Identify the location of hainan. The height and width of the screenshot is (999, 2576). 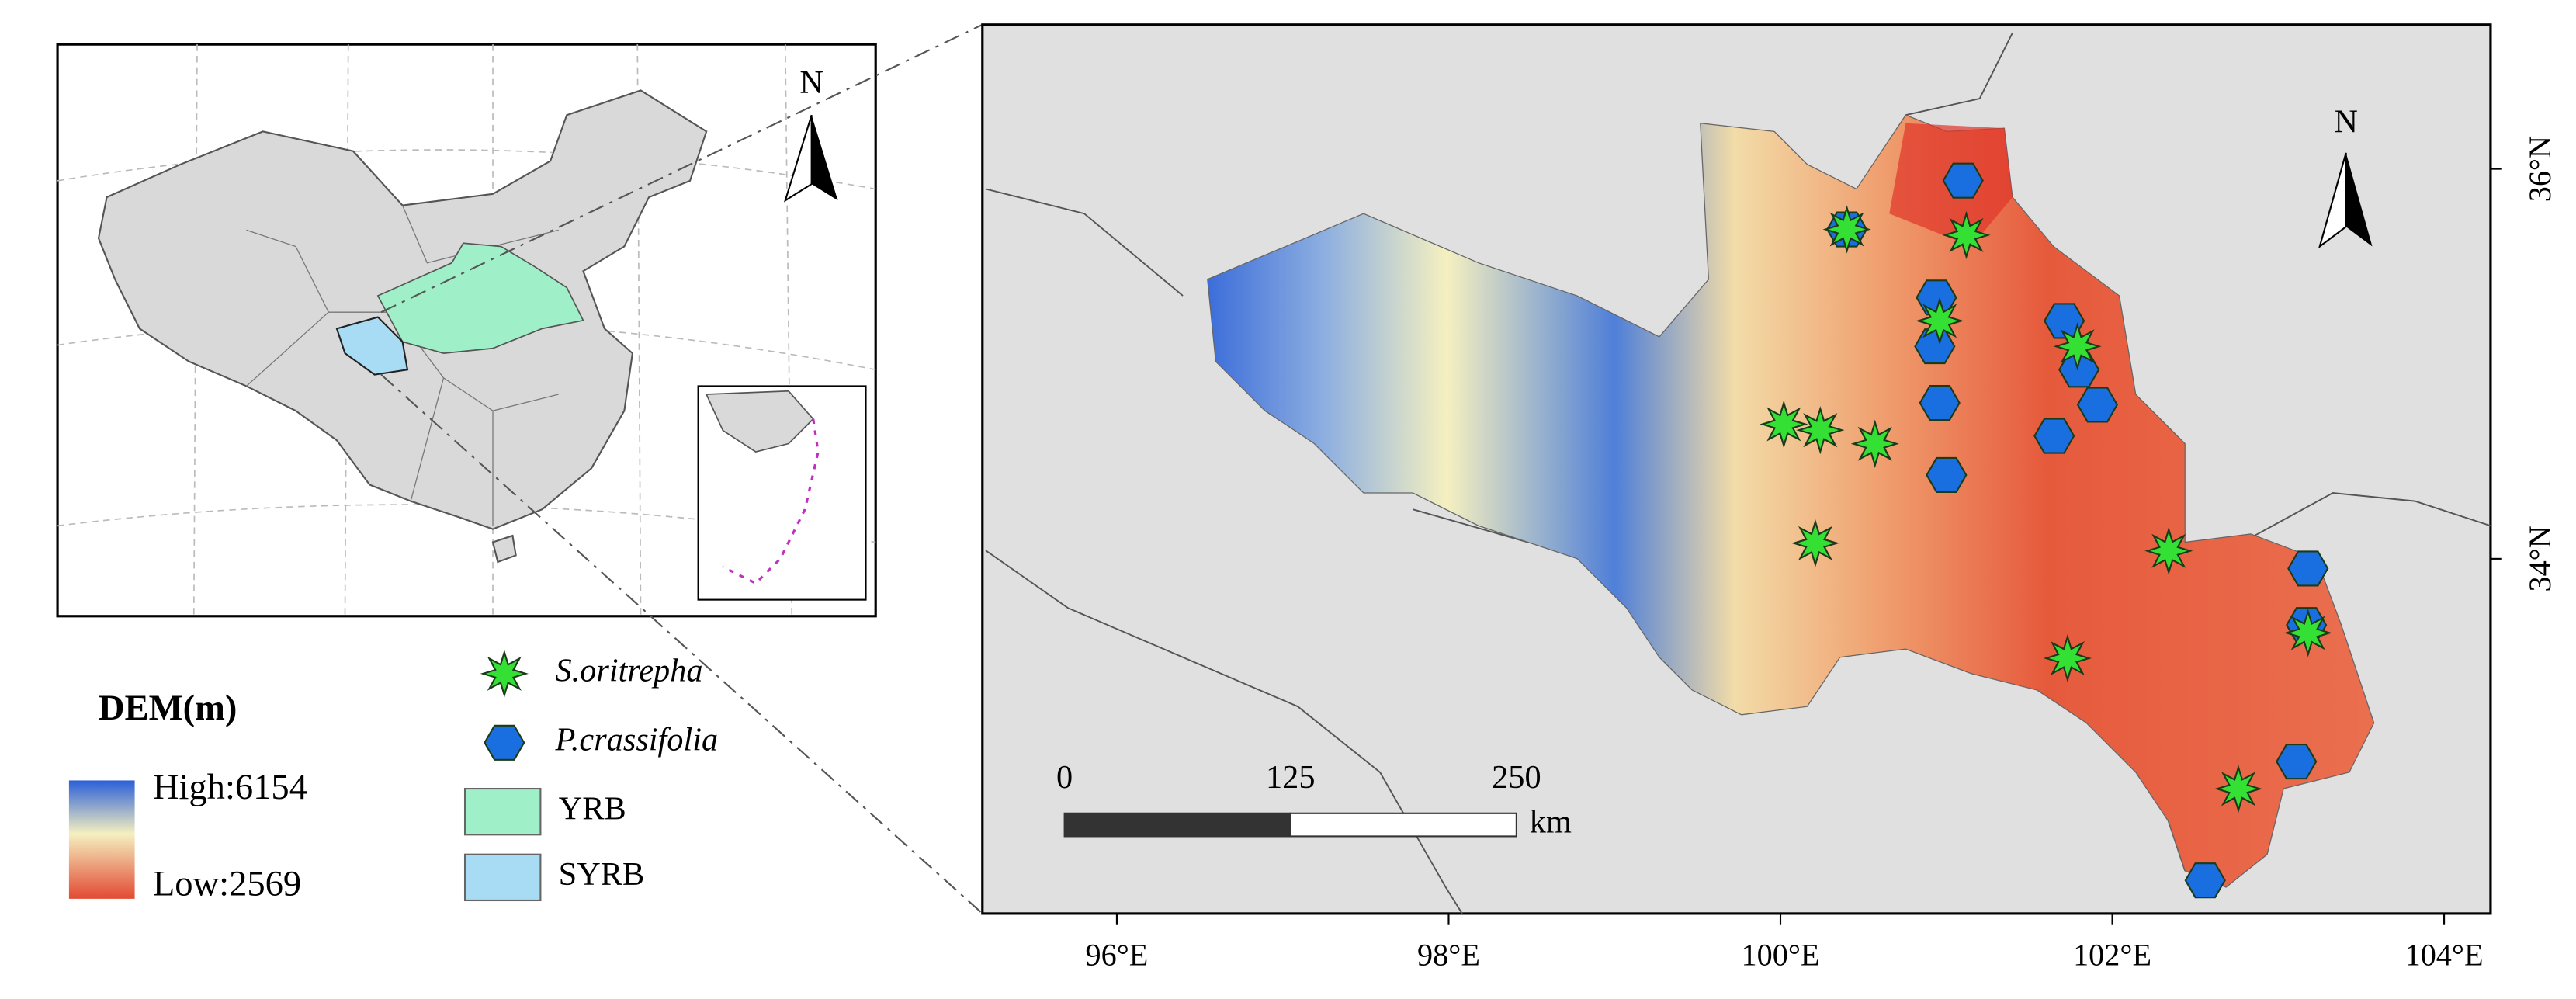
(504, 549).